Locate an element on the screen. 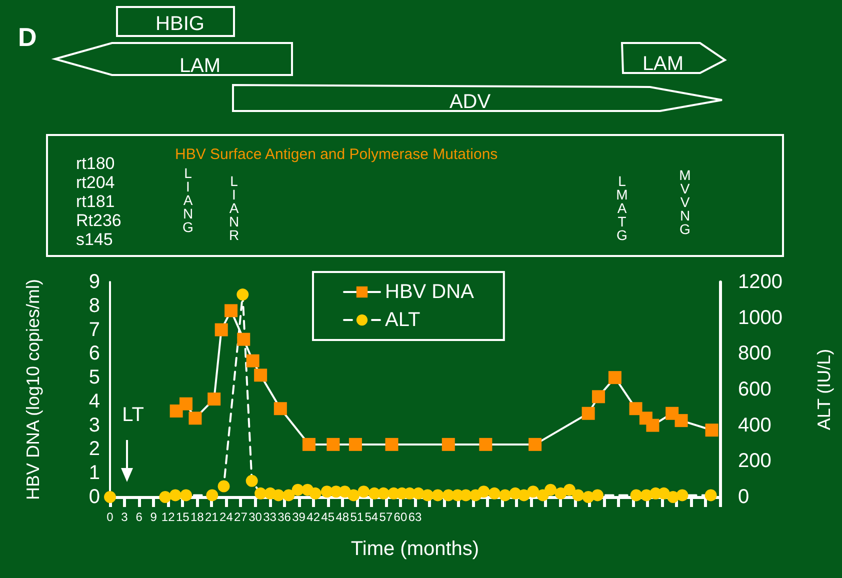  y2-axis-title: ALT (IU/L) is located at coordinates (824, 389).